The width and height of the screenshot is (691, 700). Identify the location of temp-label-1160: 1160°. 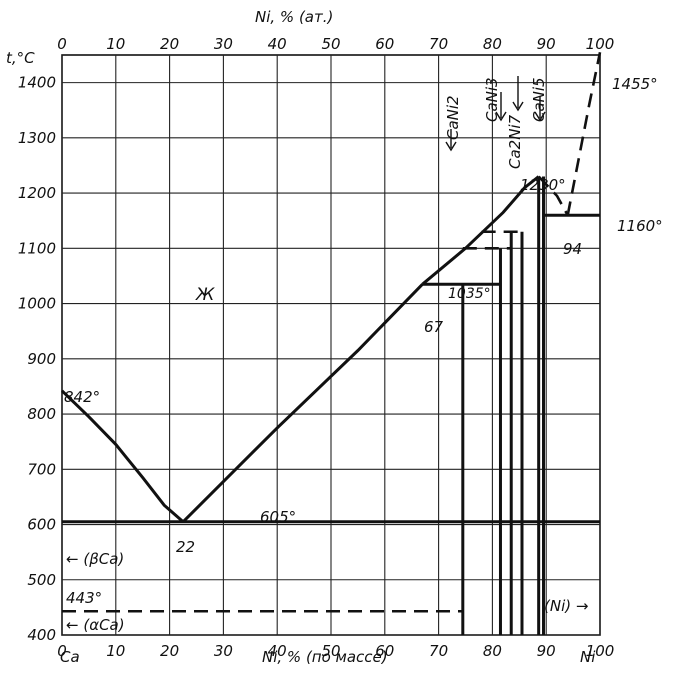
(640, 226).